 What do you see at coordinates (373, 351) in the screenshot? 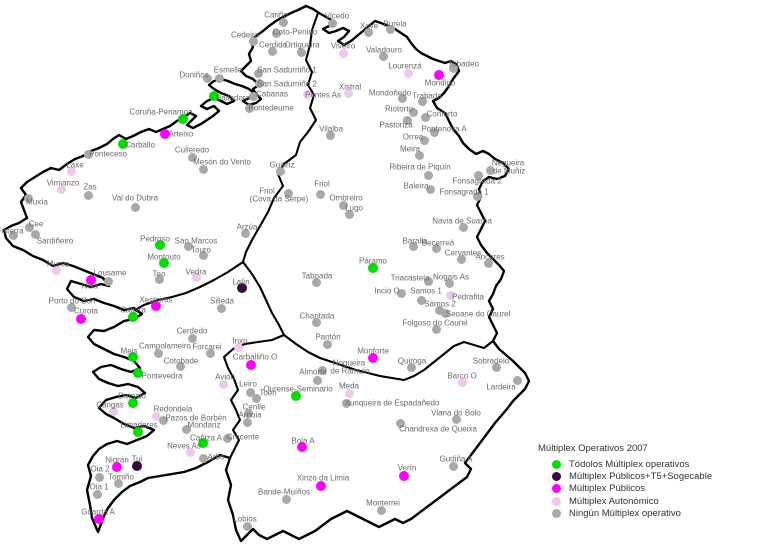
I see `station-label: Monforte` at bounding box center [373, 351].